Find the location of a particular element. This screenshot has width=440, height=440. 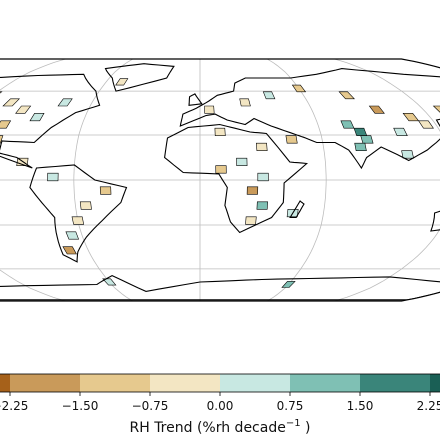

colorbar-label: RH Trend (%rh decade−1 ) is located at coordinates (219, 427).